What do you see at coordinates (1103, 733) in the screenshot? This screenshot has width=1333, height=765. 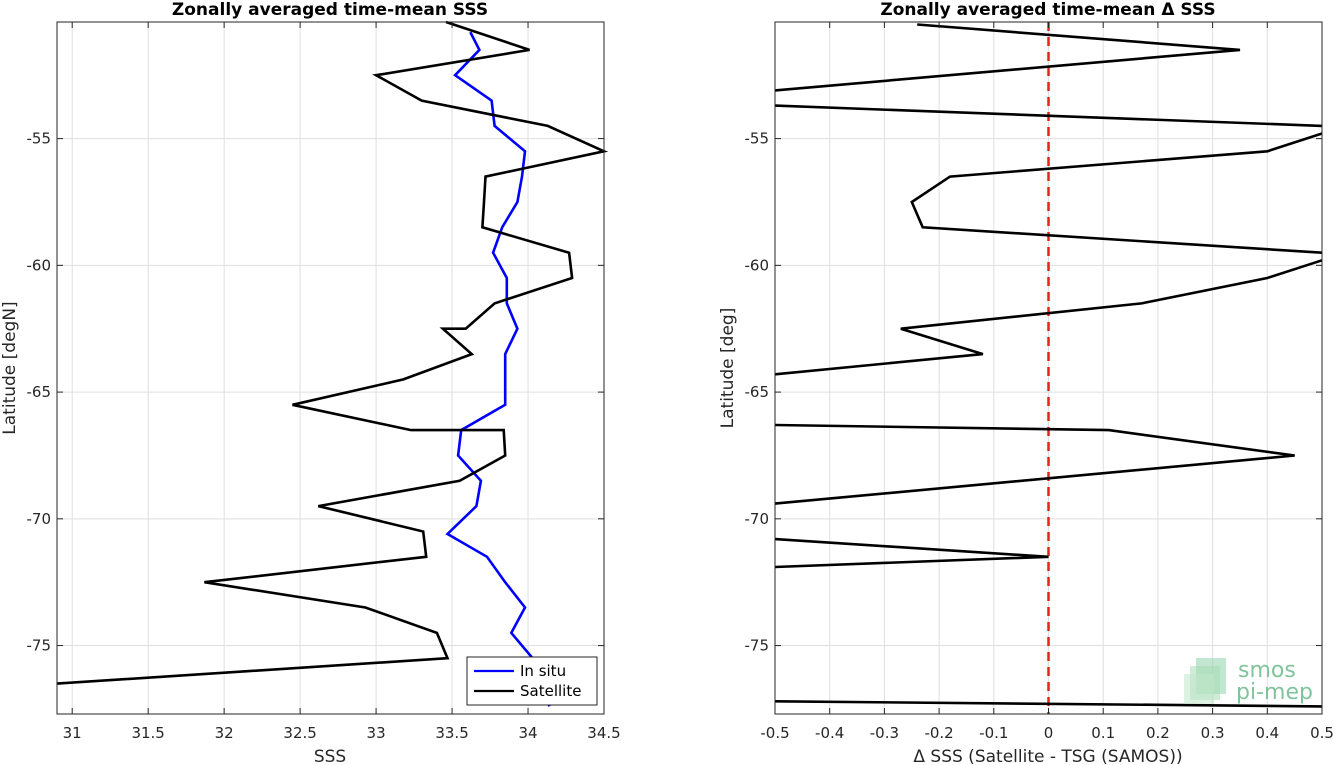 I see `delta-x-tick-label: 0.1` at bounding box center [1103, 733].